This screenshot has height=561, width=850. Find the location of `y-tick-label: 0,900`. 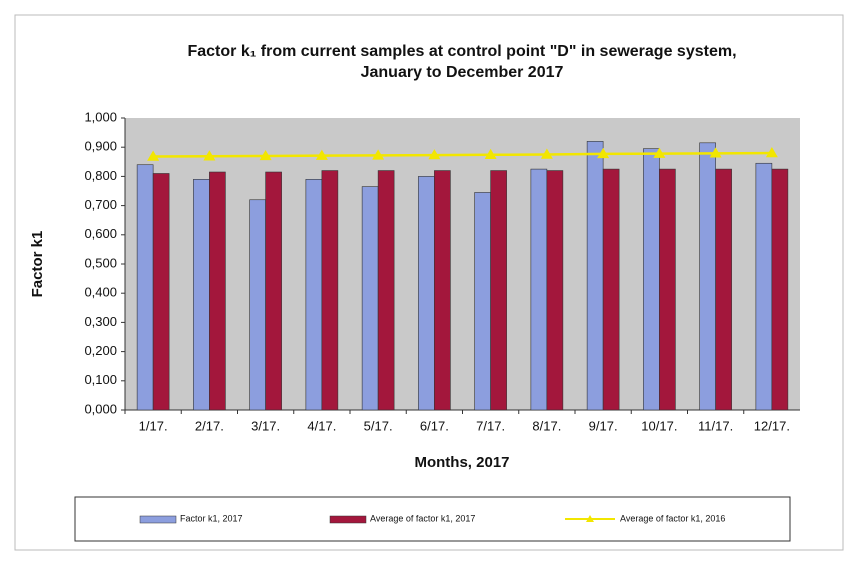

y-tick-label: 0,900 is located at coordinates (100, 146).